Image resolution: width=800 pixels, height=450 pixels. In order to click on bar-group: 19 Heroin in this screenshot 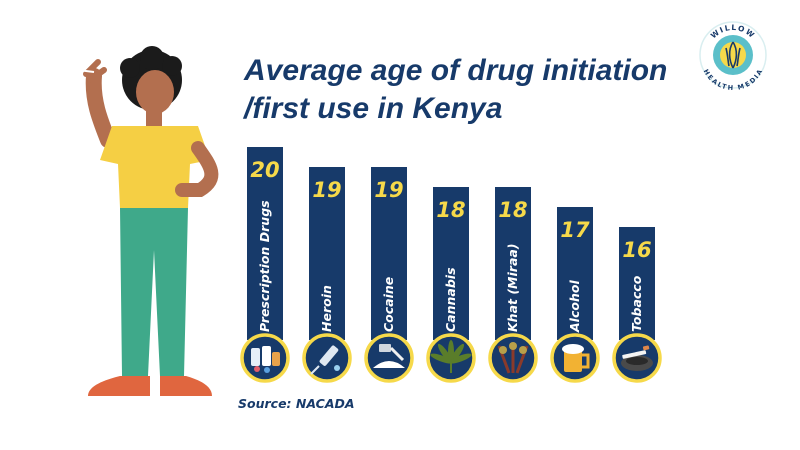, I will do `click(327, 275)`.